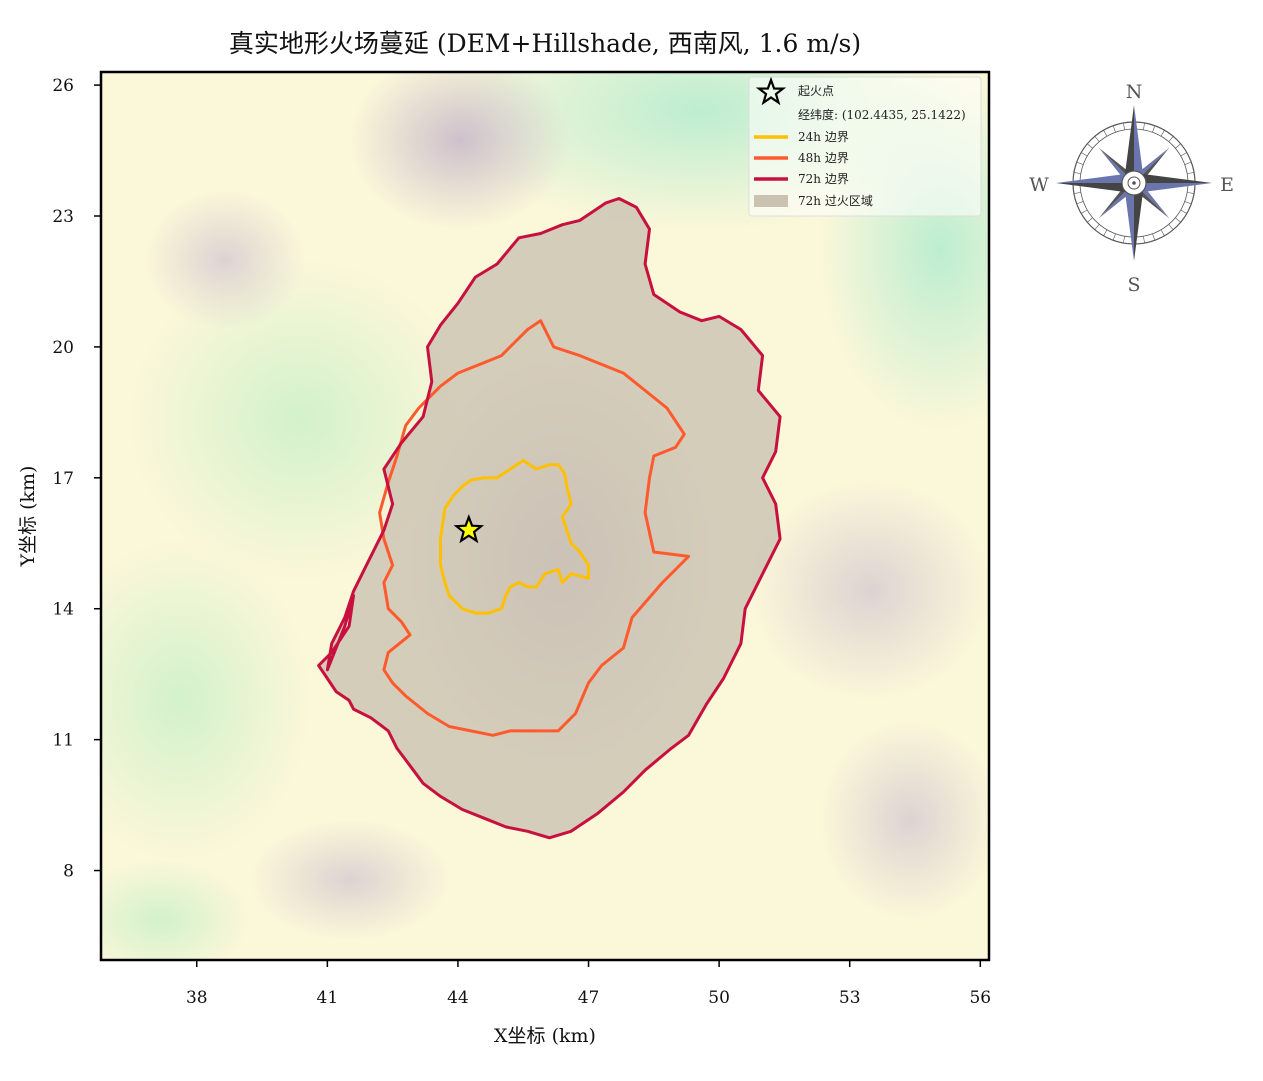 The image size is (1263, 1081). I want to click on legend-star-icon, so click(771, 91).